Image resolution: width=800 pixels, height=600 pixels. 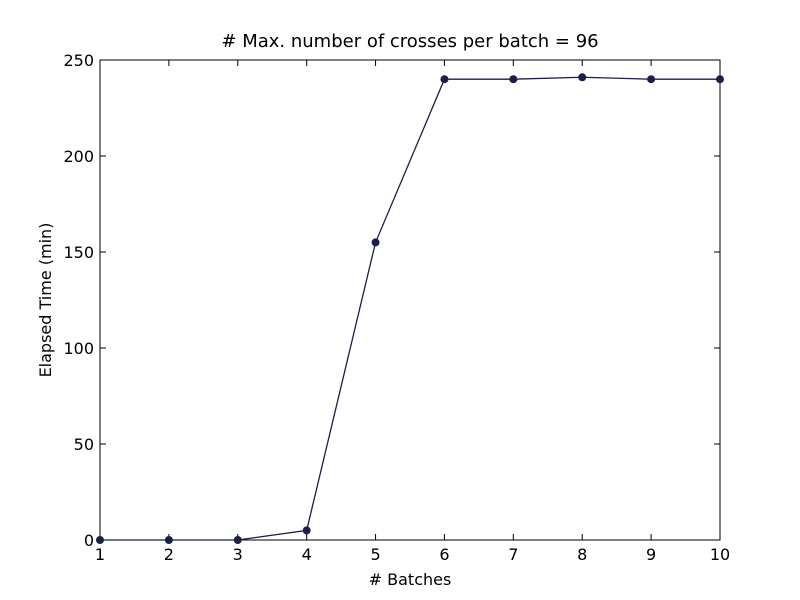 I want to click on x-tick-label: 1, so click(x=100, y=554).